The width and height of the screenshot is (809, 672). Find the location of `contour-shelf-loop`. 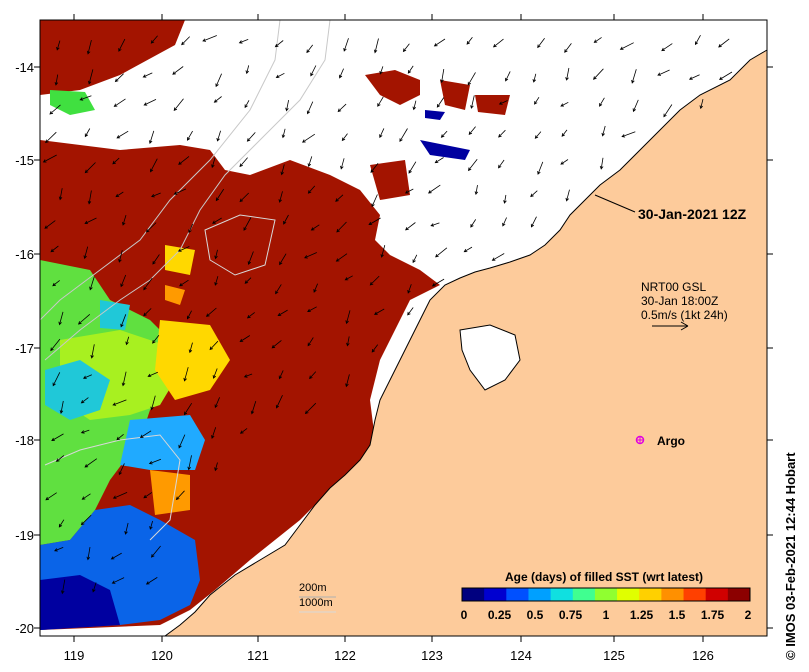

contour-shelf-loop is located at coordinates (160, 377).